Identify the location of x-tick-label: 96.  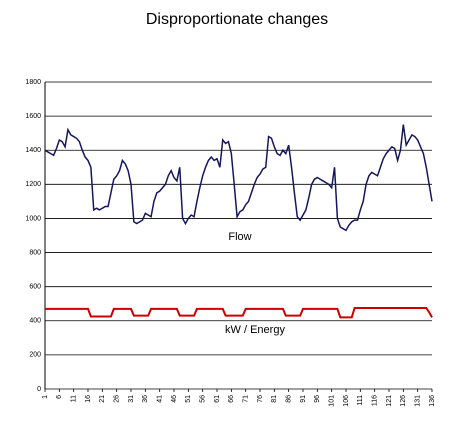
(317, 399).